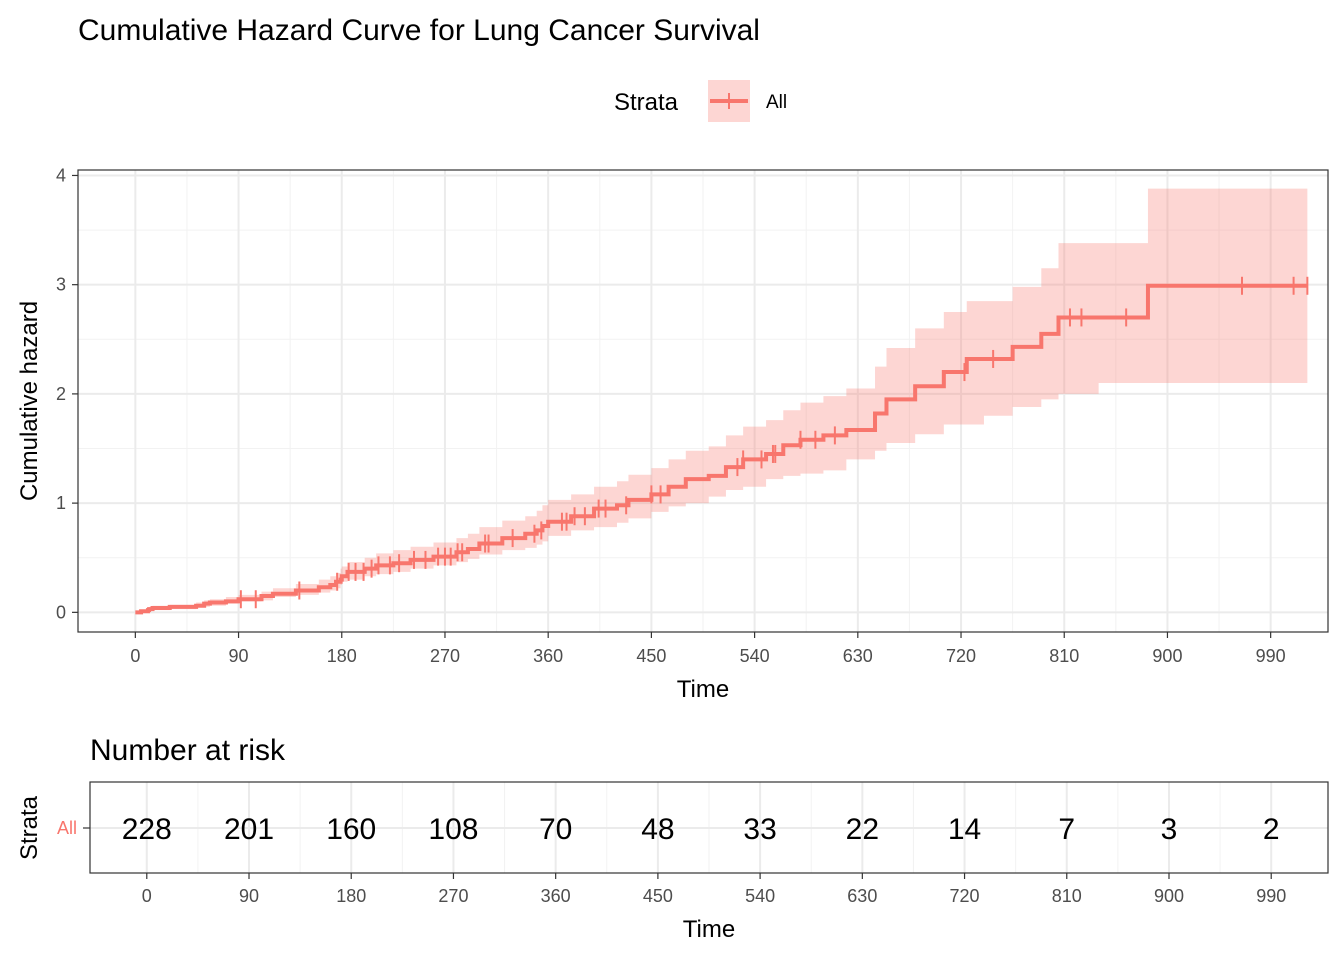 The height and width of the screenshot is (960, 1344). What do you see at coordinates (147, 896) in the screenshot?
I see `risk-x-tick-label: 0` at bounding box center [147, 896].